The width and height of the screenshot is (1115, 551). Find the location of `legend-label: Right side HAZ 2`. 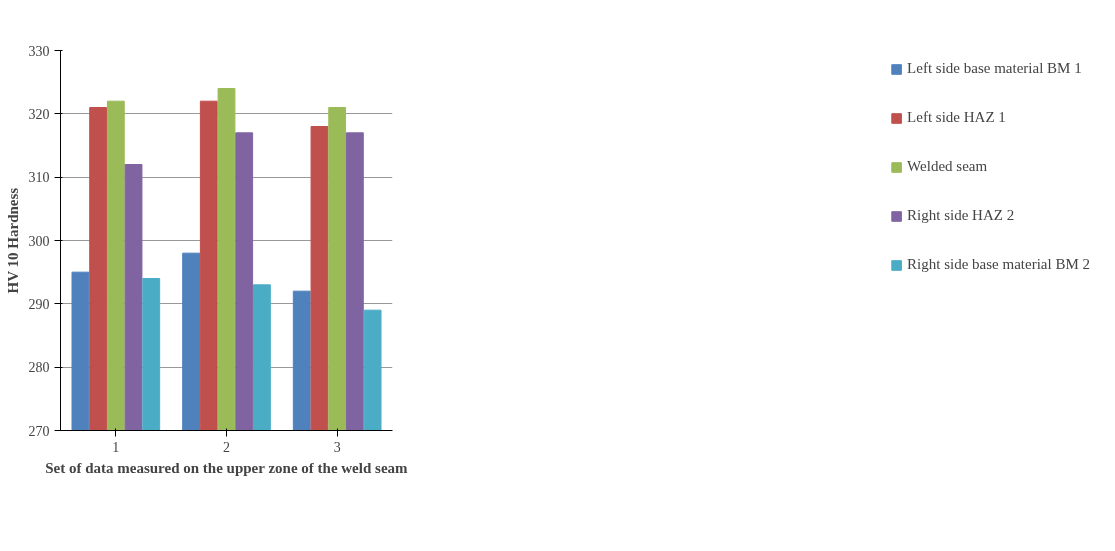

legend-label: Right side HAZ 2 is located at coordinates (961, 215).